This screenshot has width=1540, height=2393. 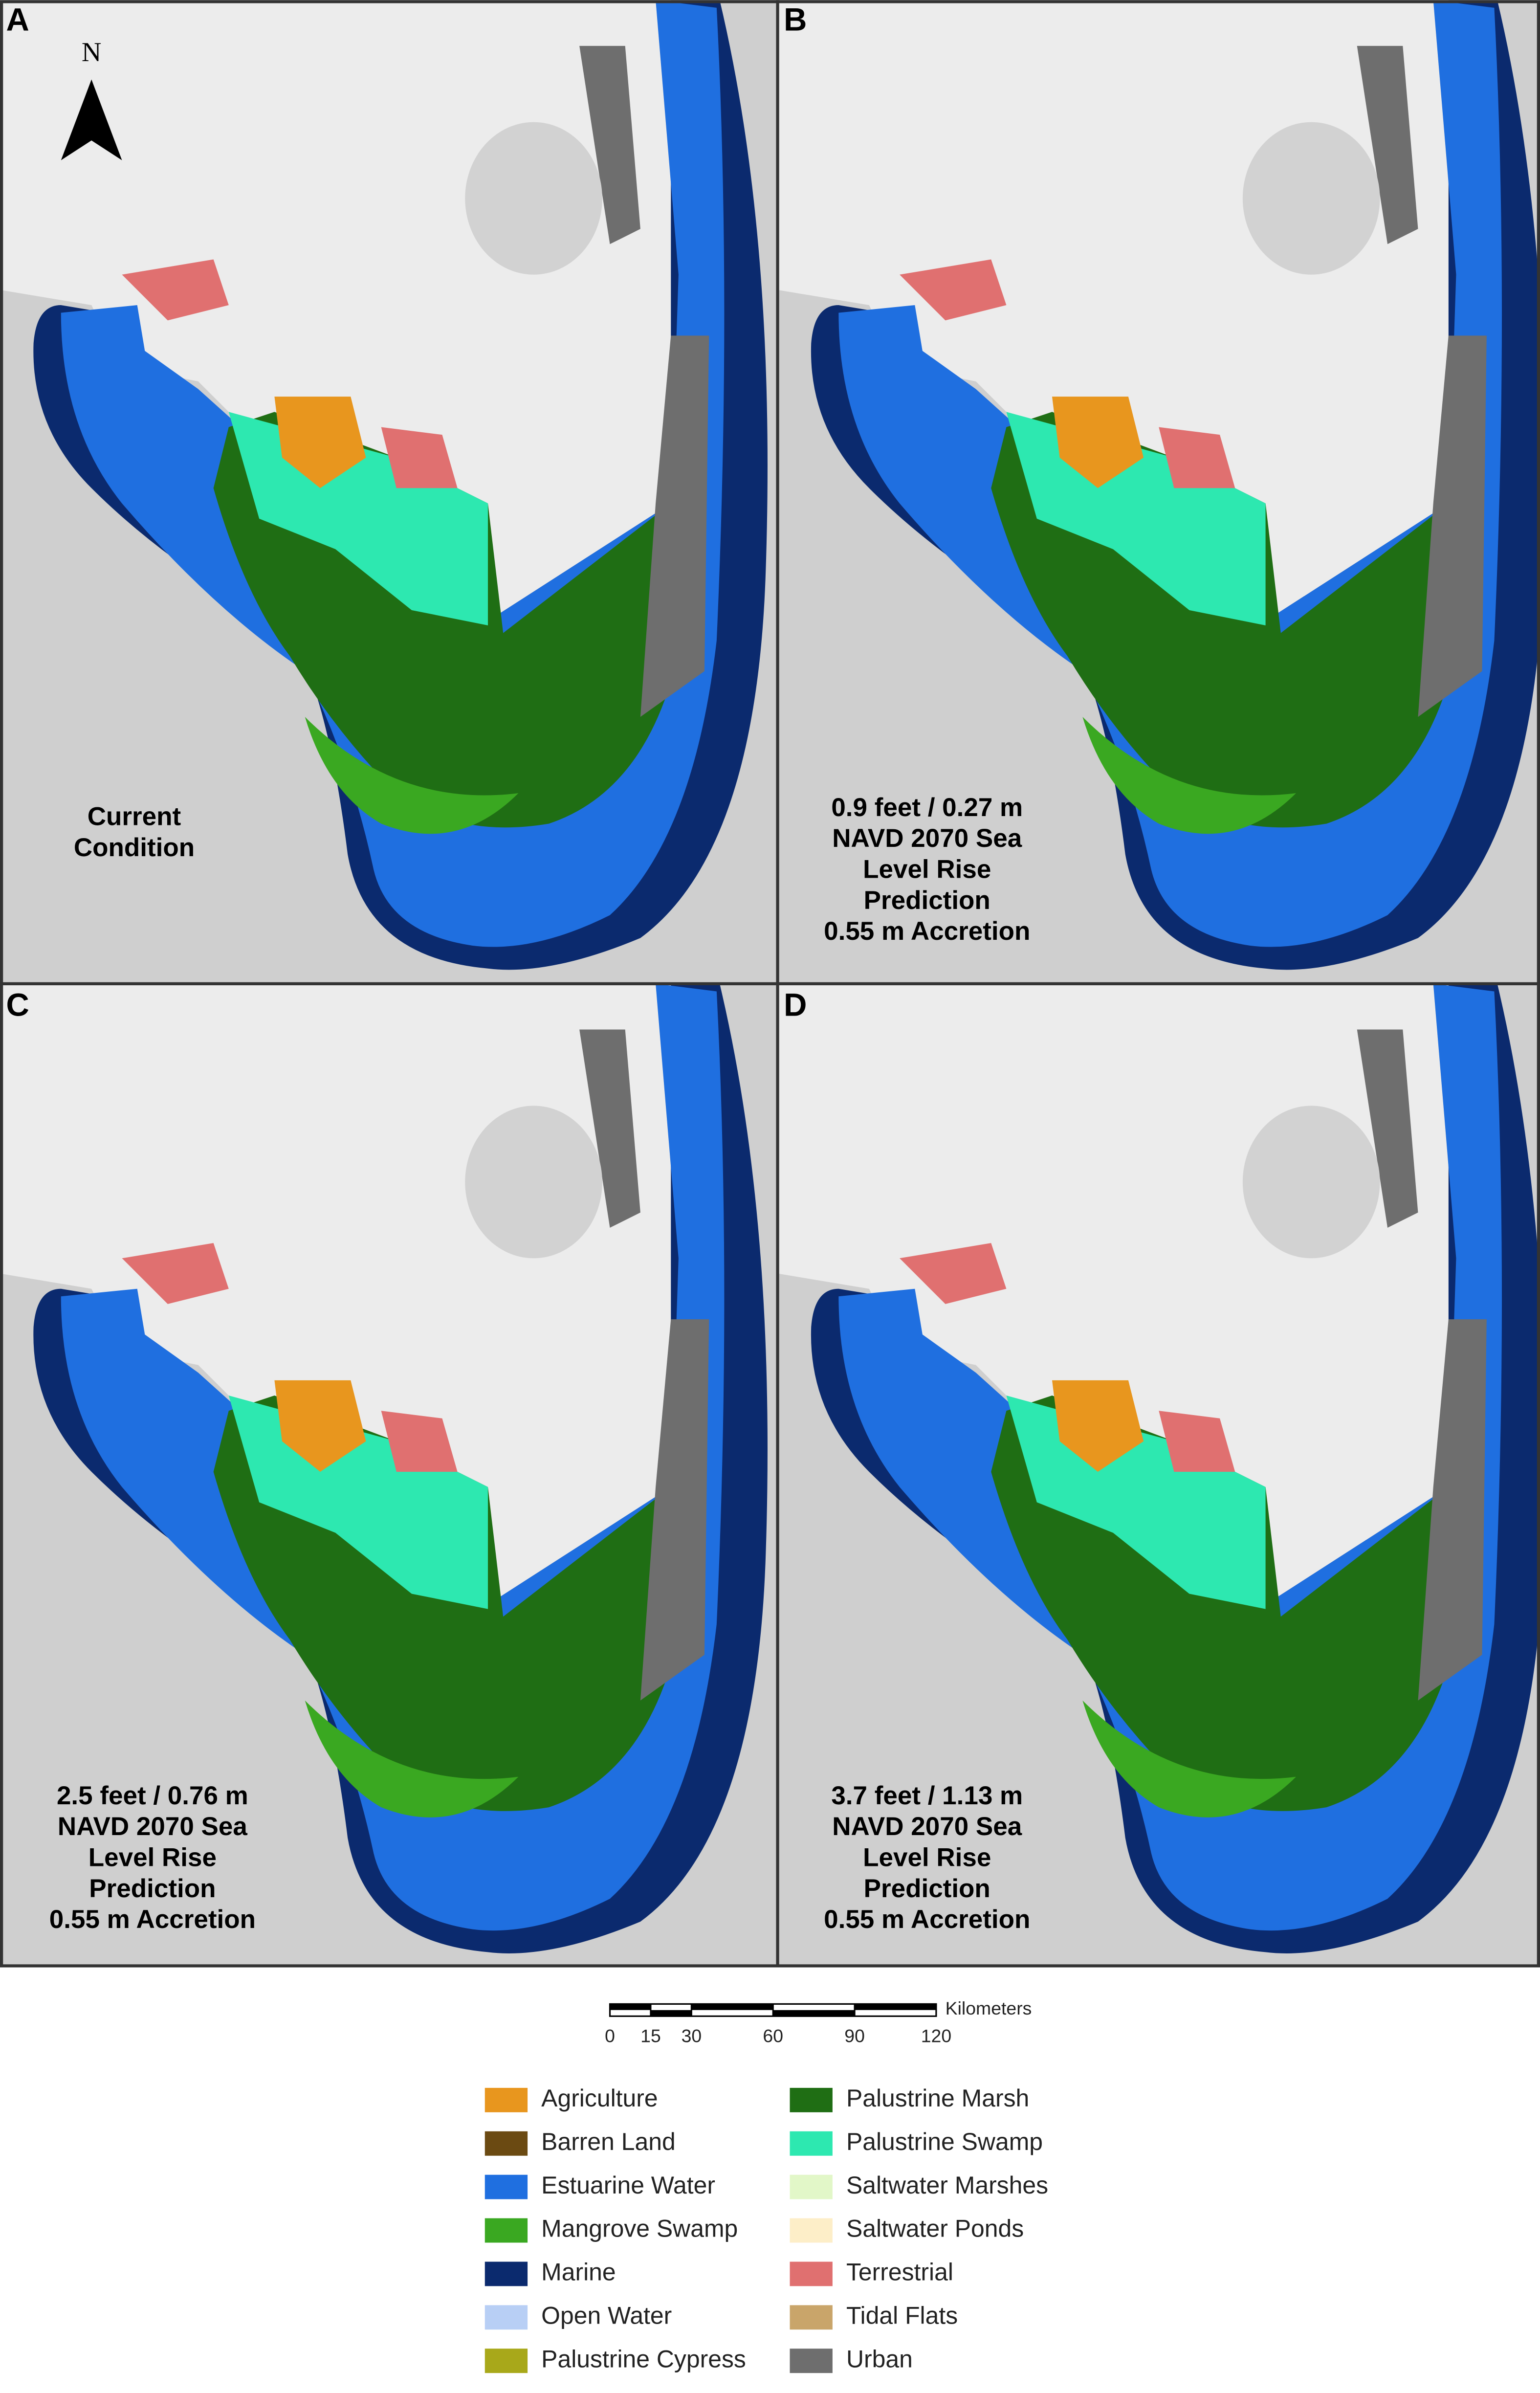 What do you see at coordinates (902, 2315) in the screenshot?
I see `legend-label: Tidal Flats` at bounding box center [902, 2315].